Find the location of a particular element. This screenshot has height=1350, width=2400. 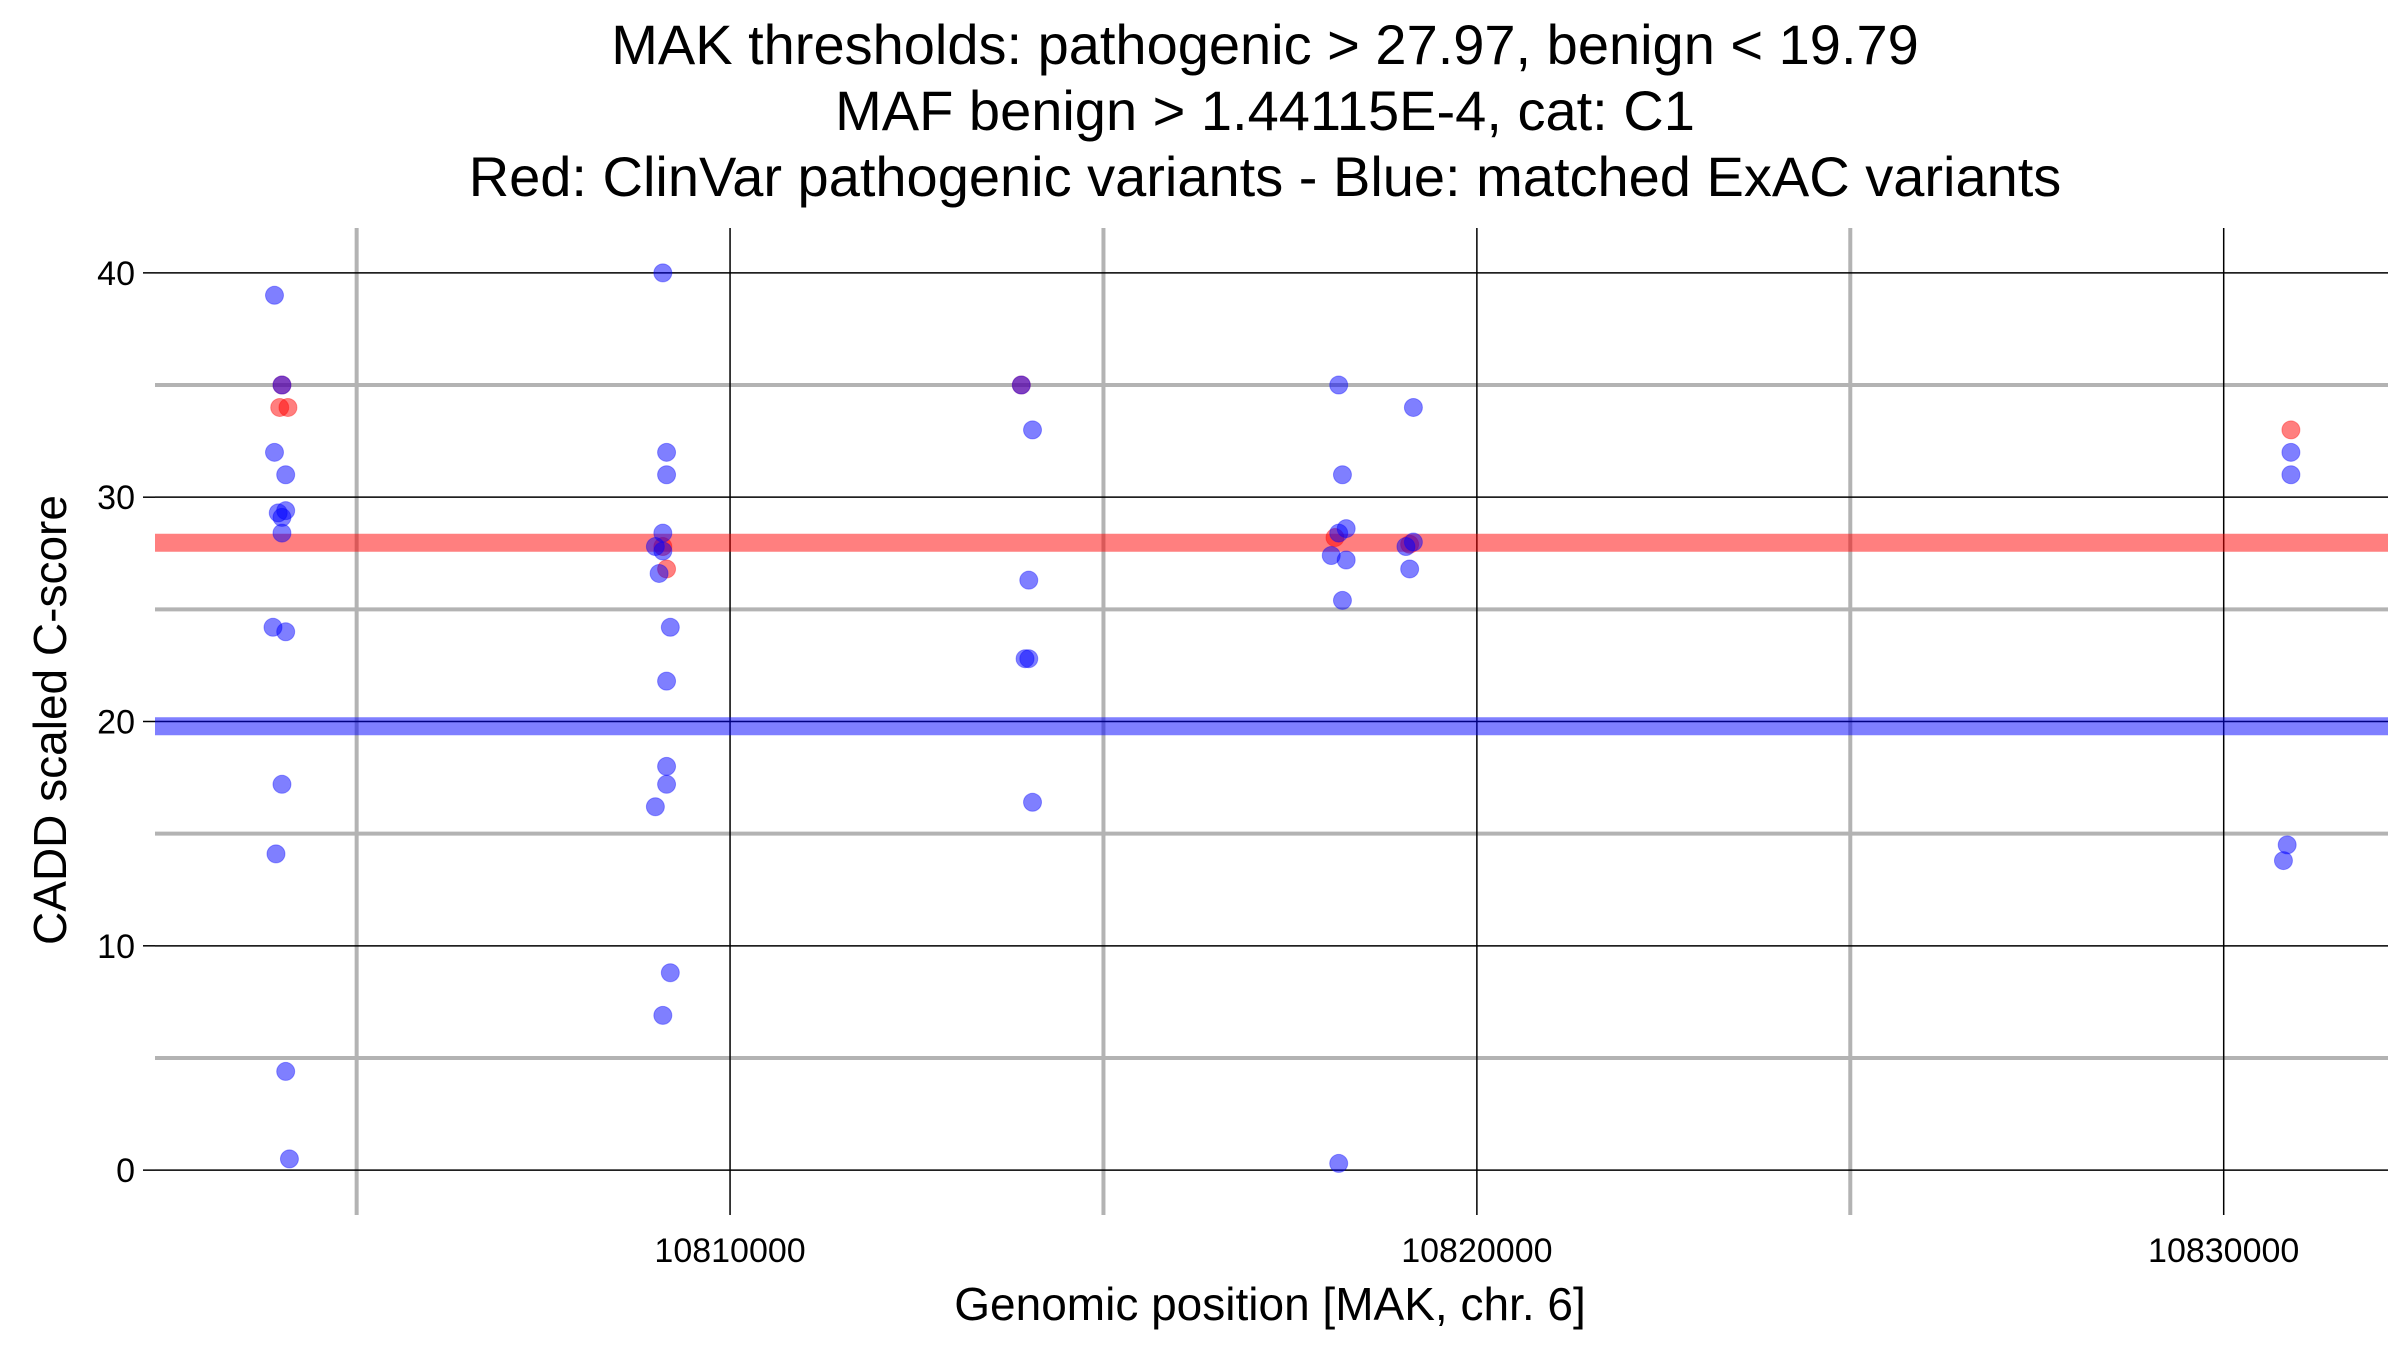

y-tick-label: 40 is located at coordinates (116, 274).